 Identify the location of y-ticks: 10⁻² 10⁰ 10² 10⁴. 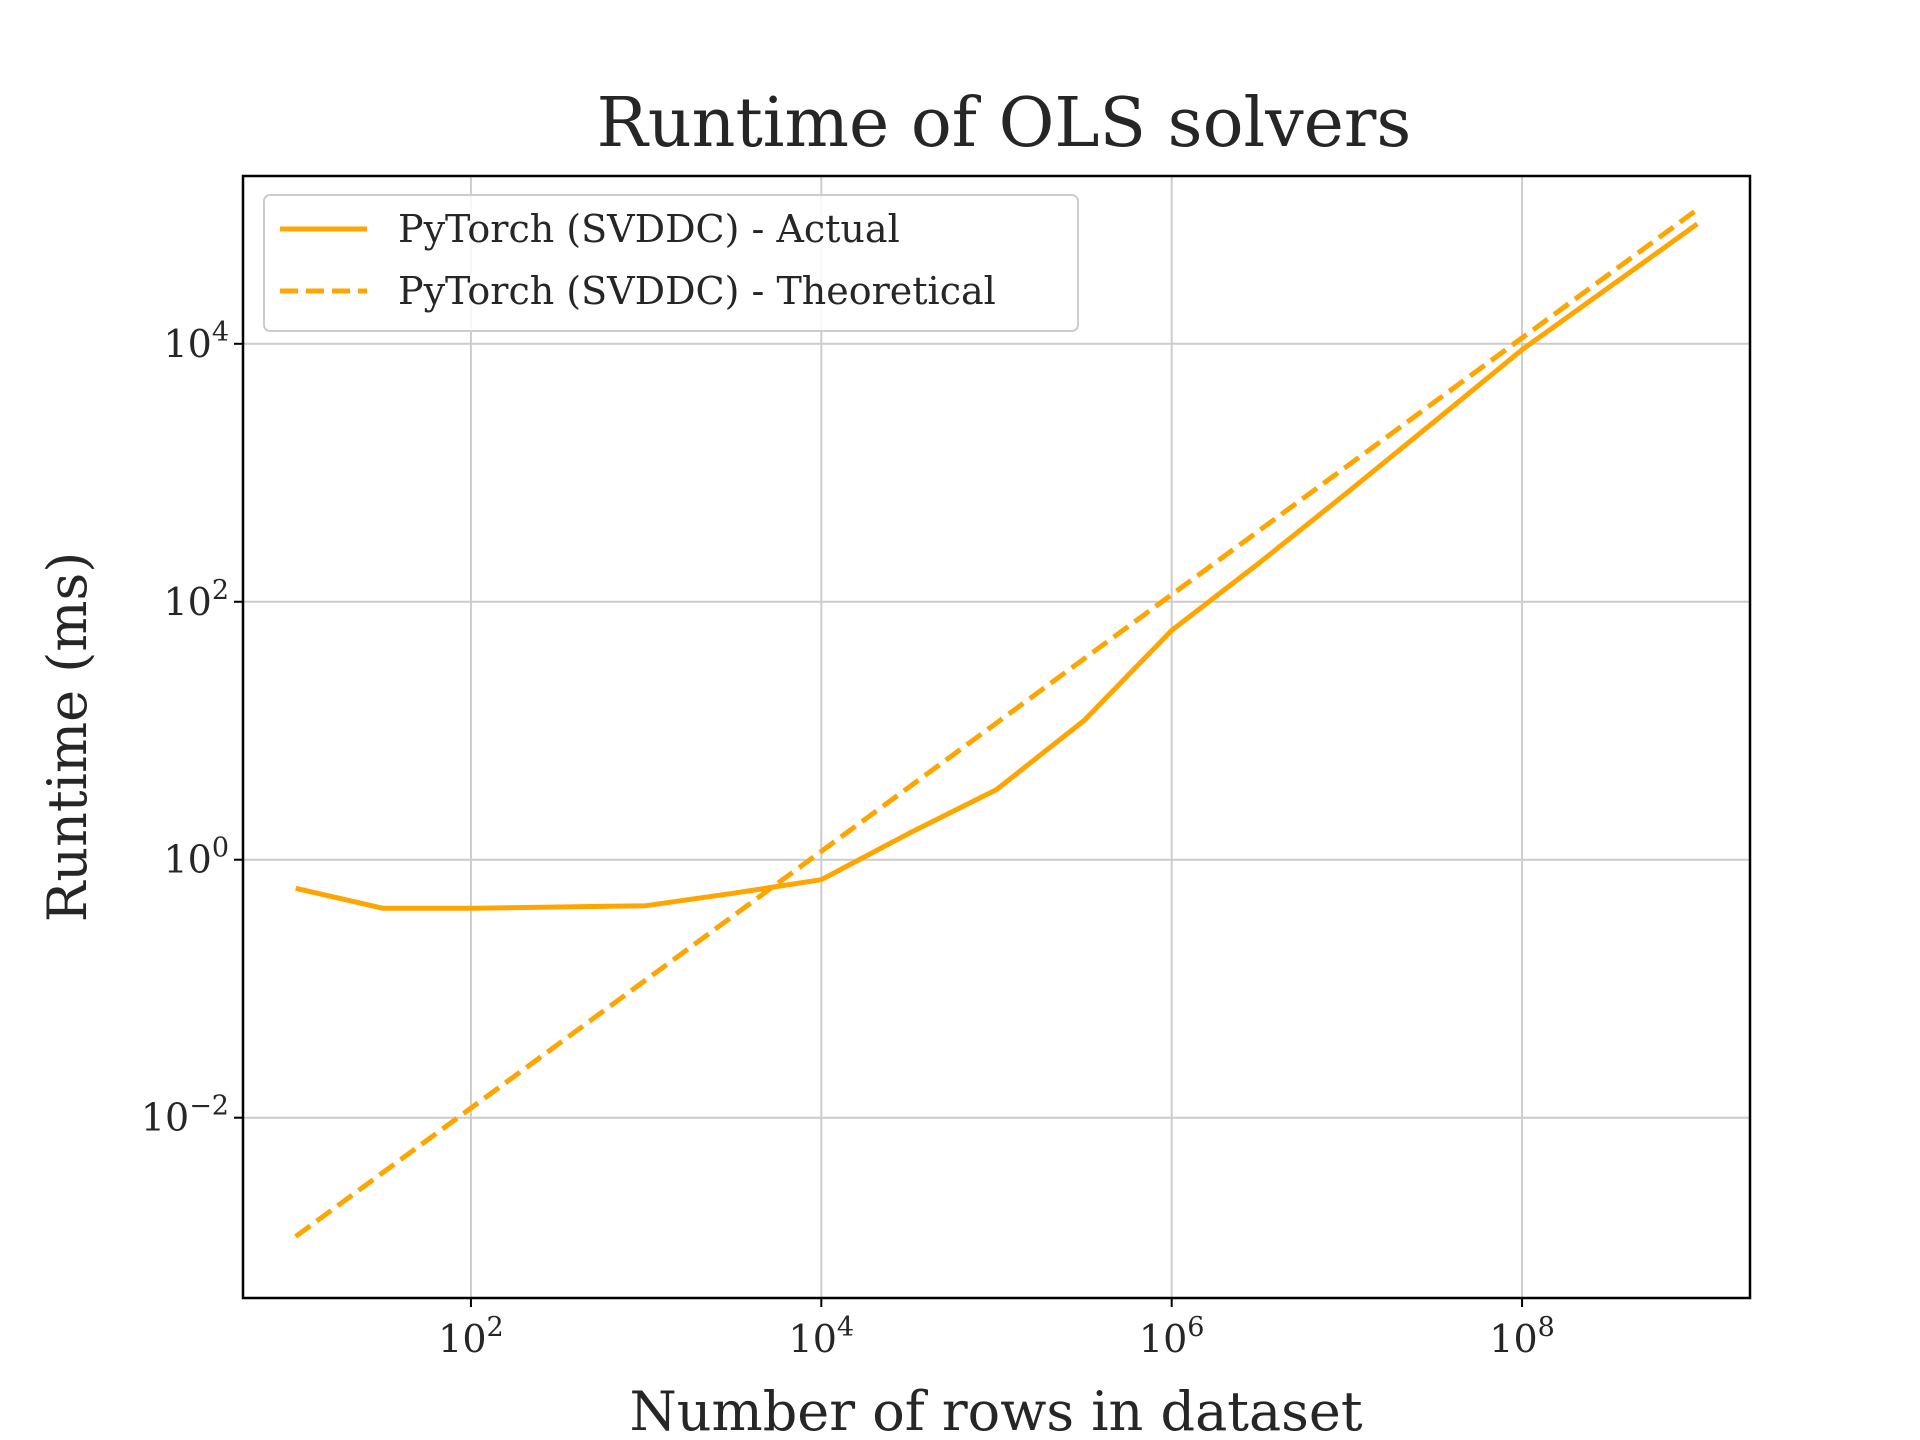
(192, 728).